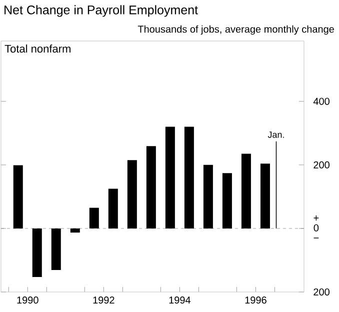  What do you see at coordinates (27, 300) in the screenshot?
I see `x-tick-label: 1990` at bounding box center [27, 300].